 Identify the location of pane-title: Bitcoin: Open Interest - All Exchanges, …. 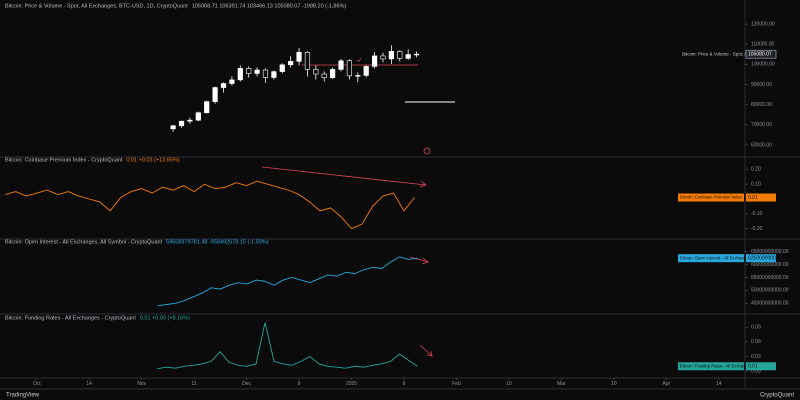
(84, 242).